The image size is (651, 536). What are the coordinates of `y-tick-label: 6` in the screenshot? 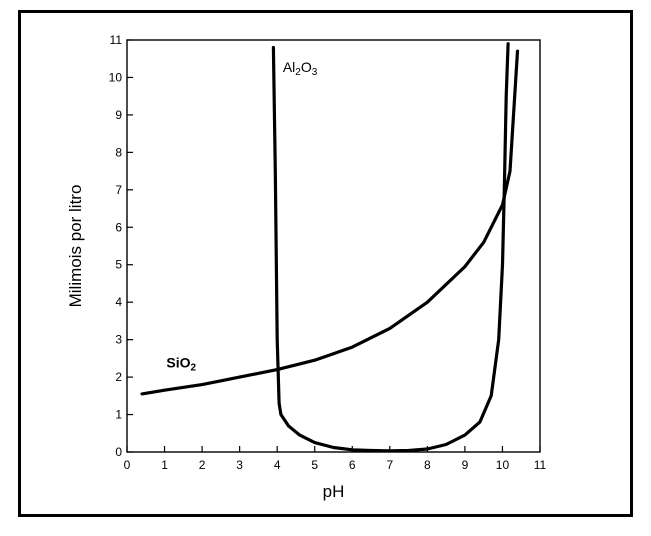 It's located at (118, 227).